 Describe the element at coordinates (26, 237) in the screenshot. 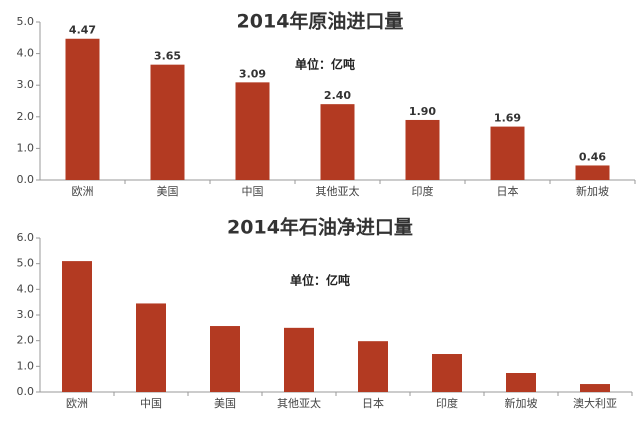

I see `y-tick-label: 6.0` at that location.